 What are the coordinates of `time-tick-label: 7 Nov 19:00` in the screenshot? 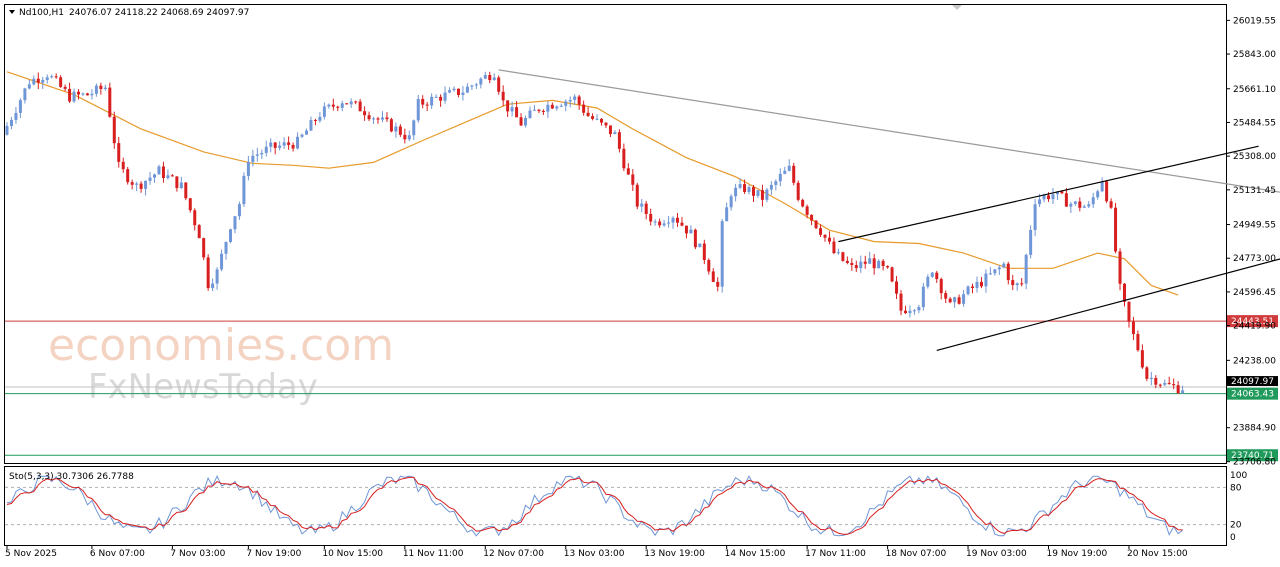 It's located at (273, 554).